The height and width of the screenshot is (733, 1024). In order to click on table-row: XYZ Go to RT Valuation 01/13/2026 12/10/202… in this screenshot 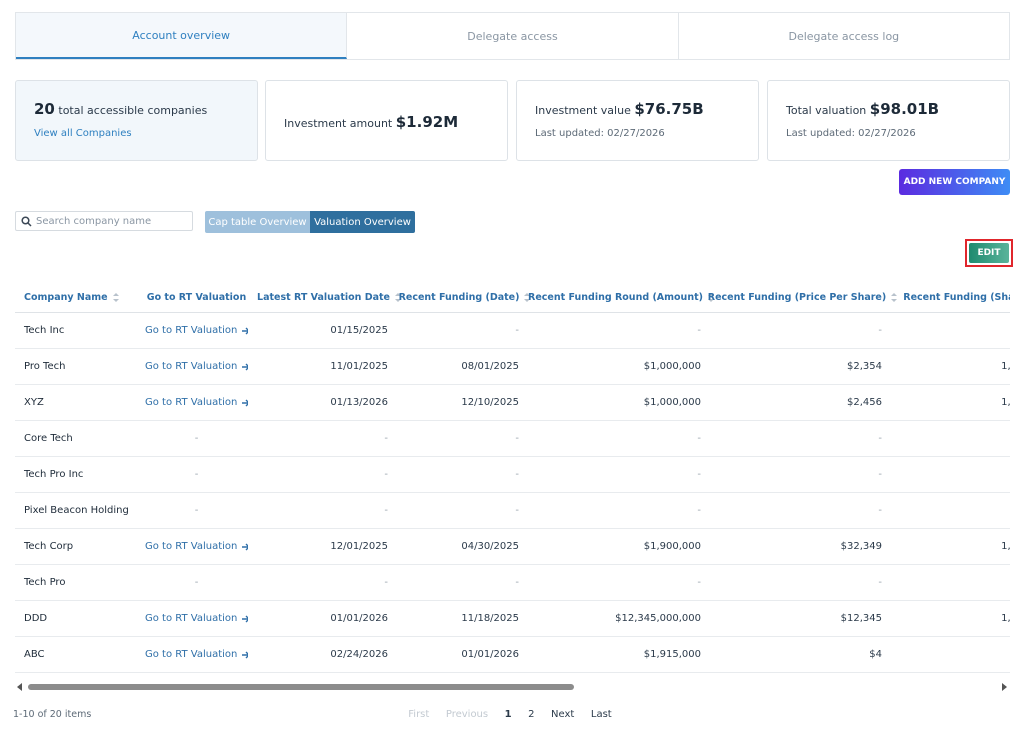, I will do `click(512, 403)`.